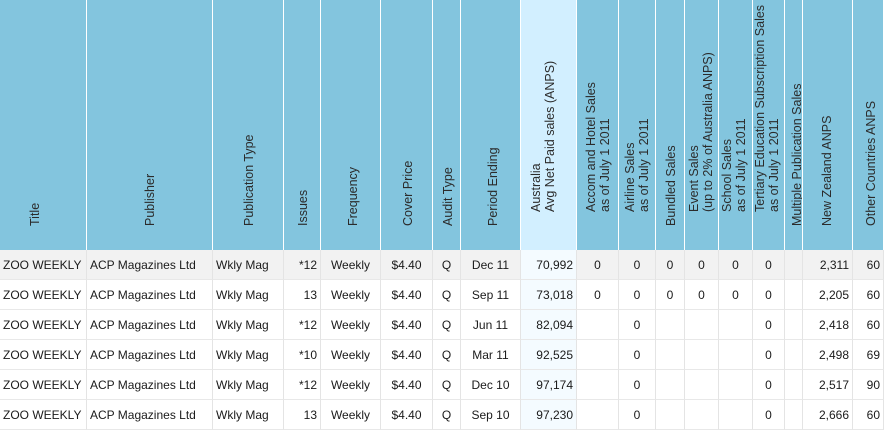 The height and width of the screenshot is (430, 884). What do you see at coordinates (598, 295) in the screenshot?
I see `cell-accom-hotel: 0` at bounding box center [598, 295].